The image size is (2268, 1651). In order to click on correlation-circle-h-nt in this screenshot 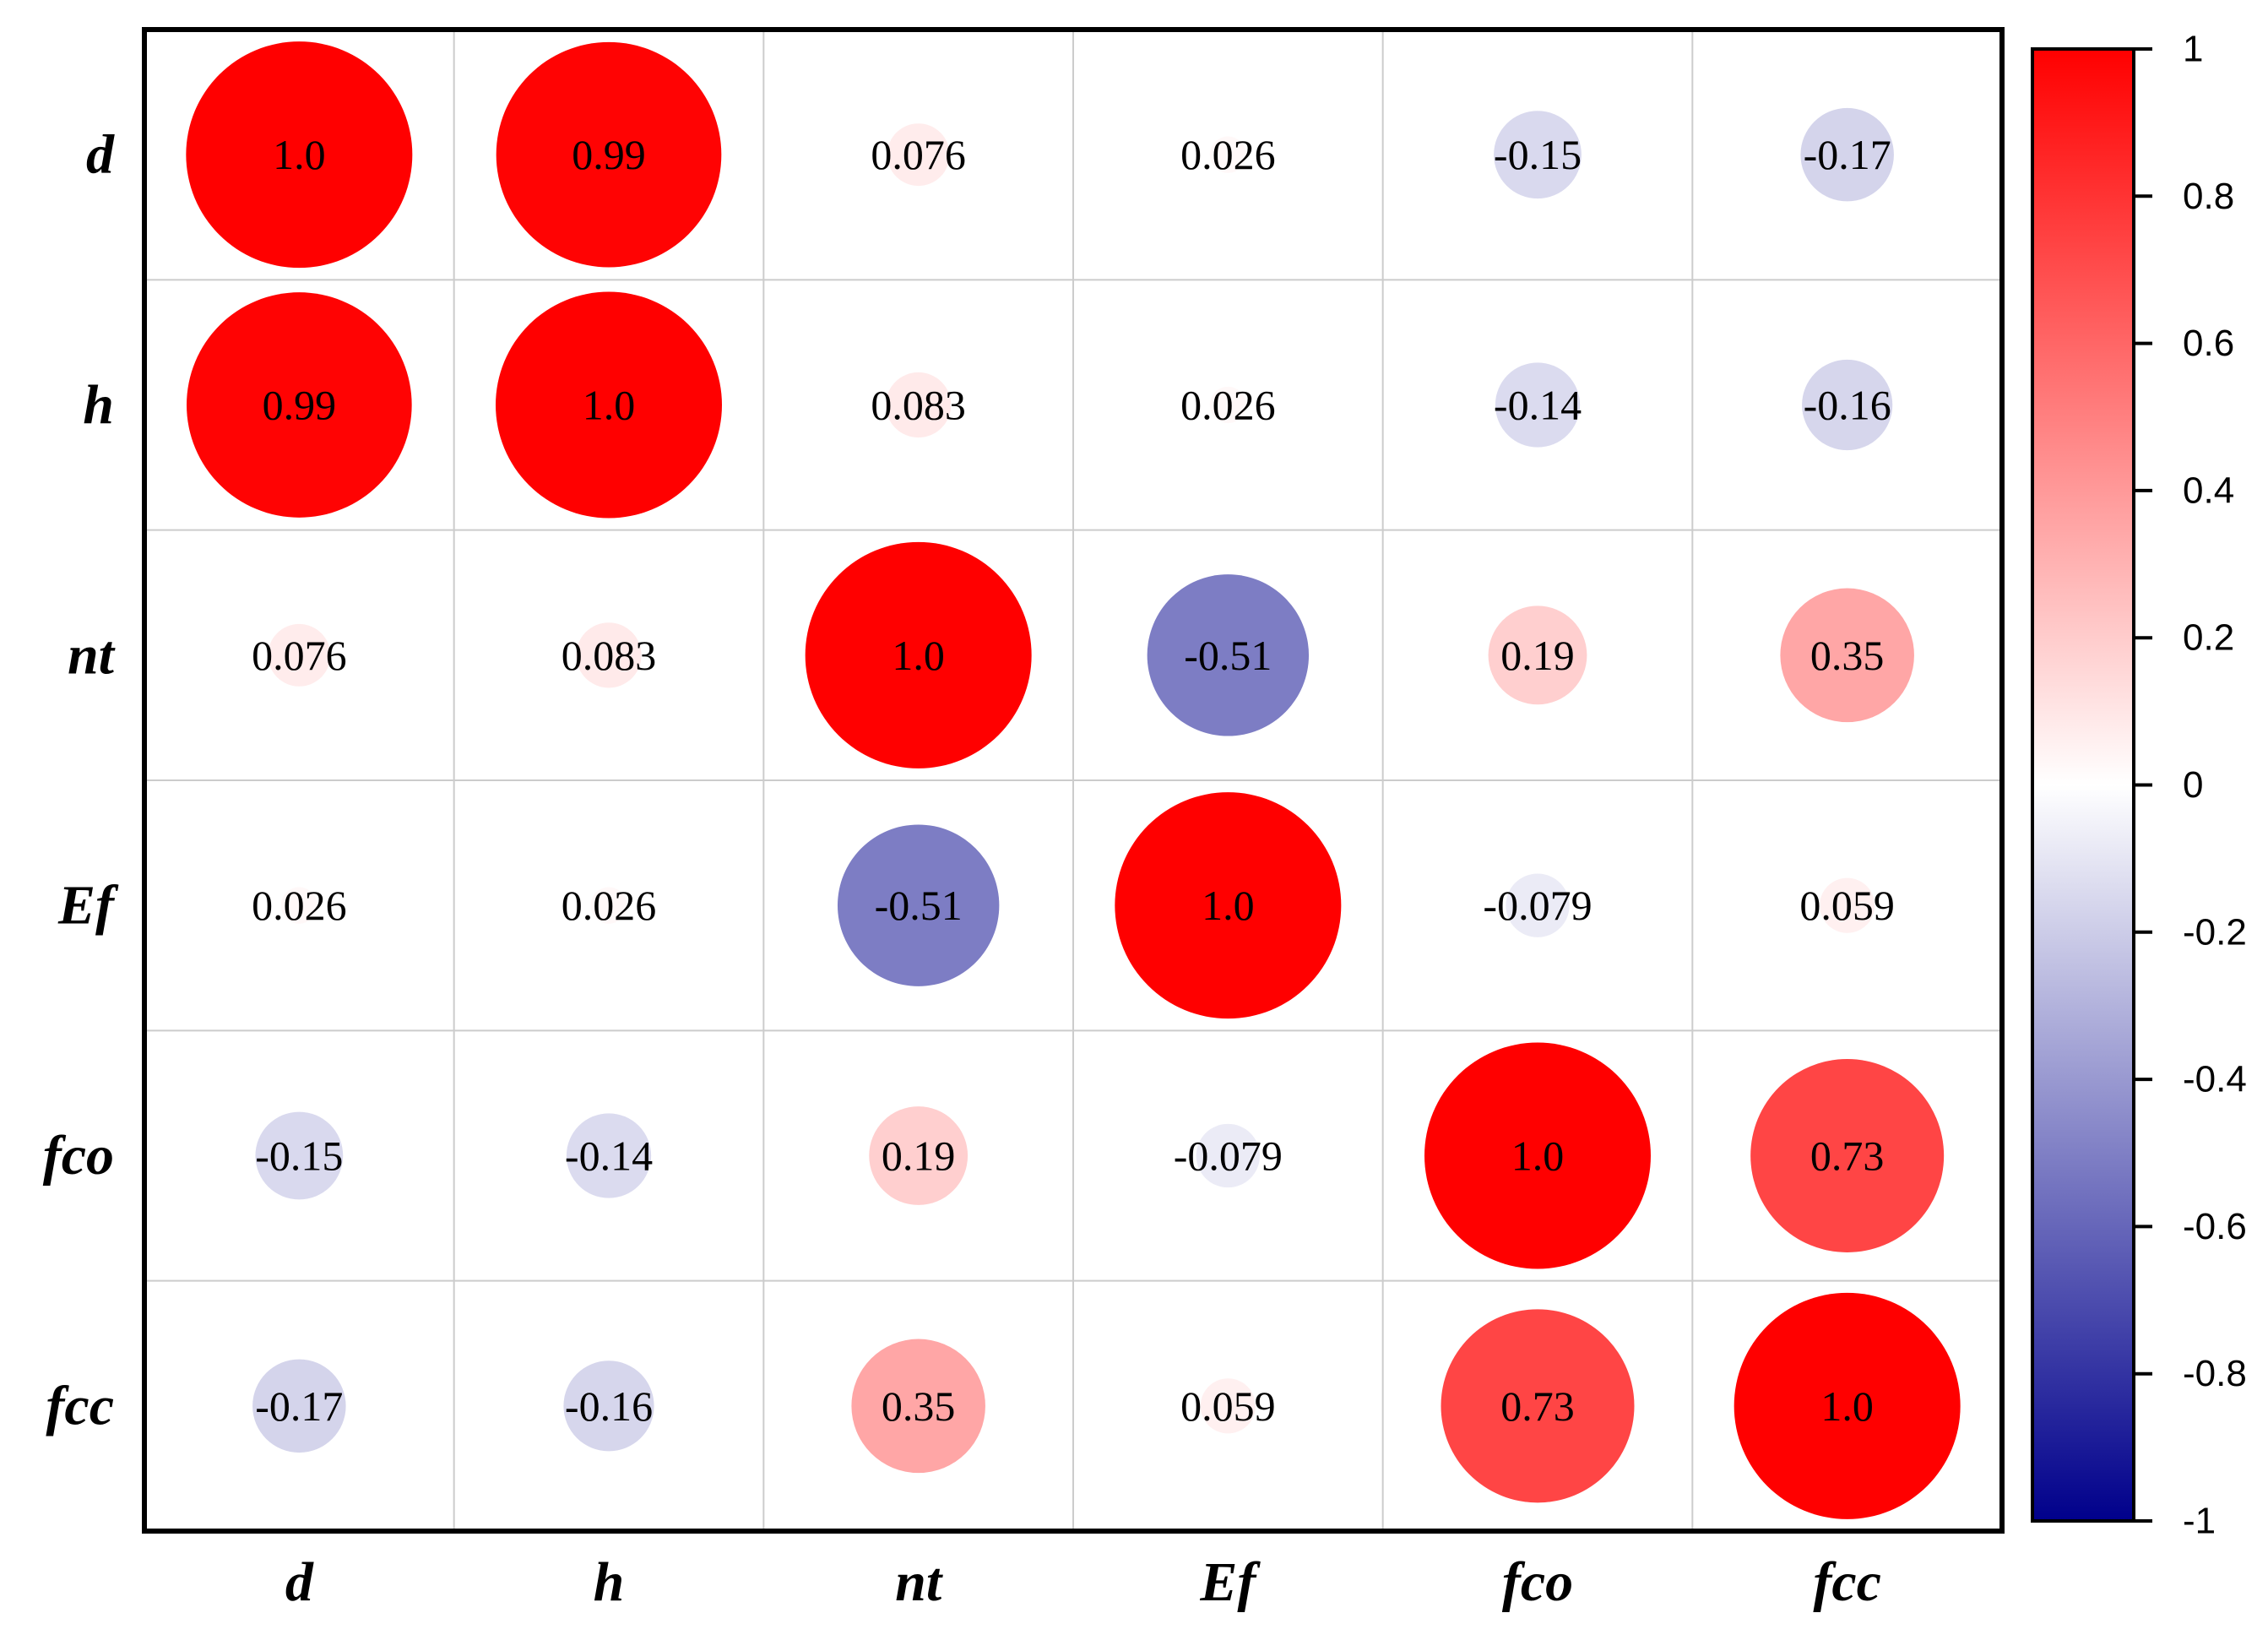, I will do `click(919, 405)`.